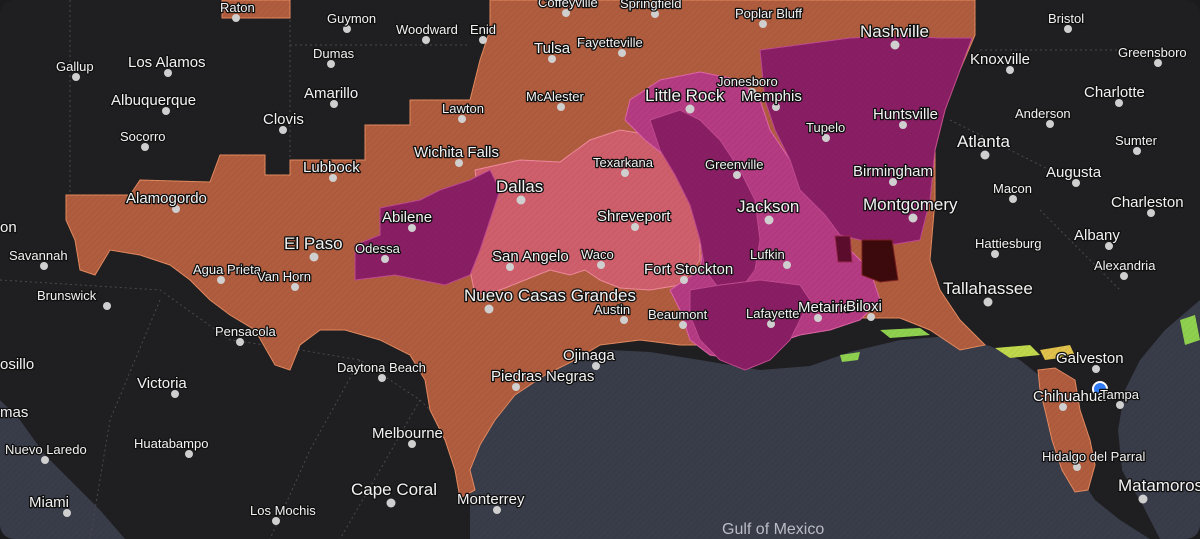 The width and height of the screenshot is (1200, 539). Describe the element at coordinates (49, 502) in the screenshot. I see `city-label: Miami` at that location.